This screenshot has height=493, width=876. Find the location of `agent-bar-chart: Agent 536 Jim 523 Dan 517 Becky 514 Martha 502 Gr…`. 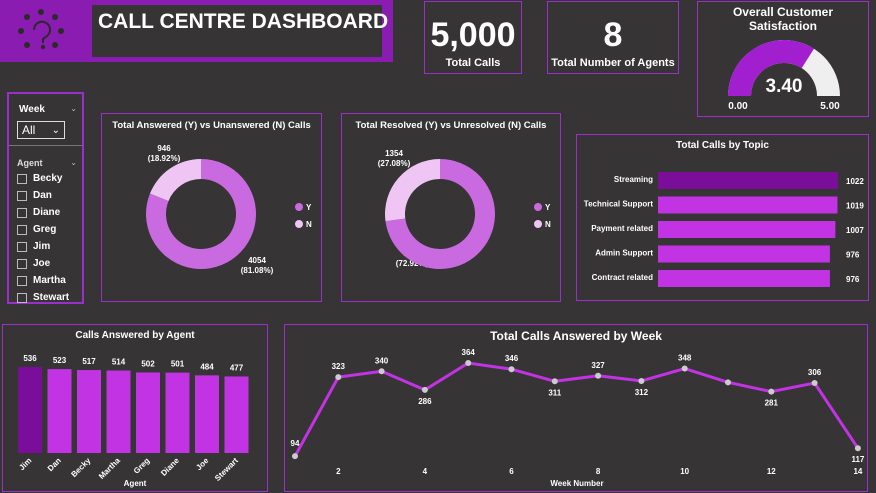

agent-bar-chart: Agent 536 Jim 523 Dan 517 Becky 514 Martha 502 Gr… is located at coordinates (133, 421).